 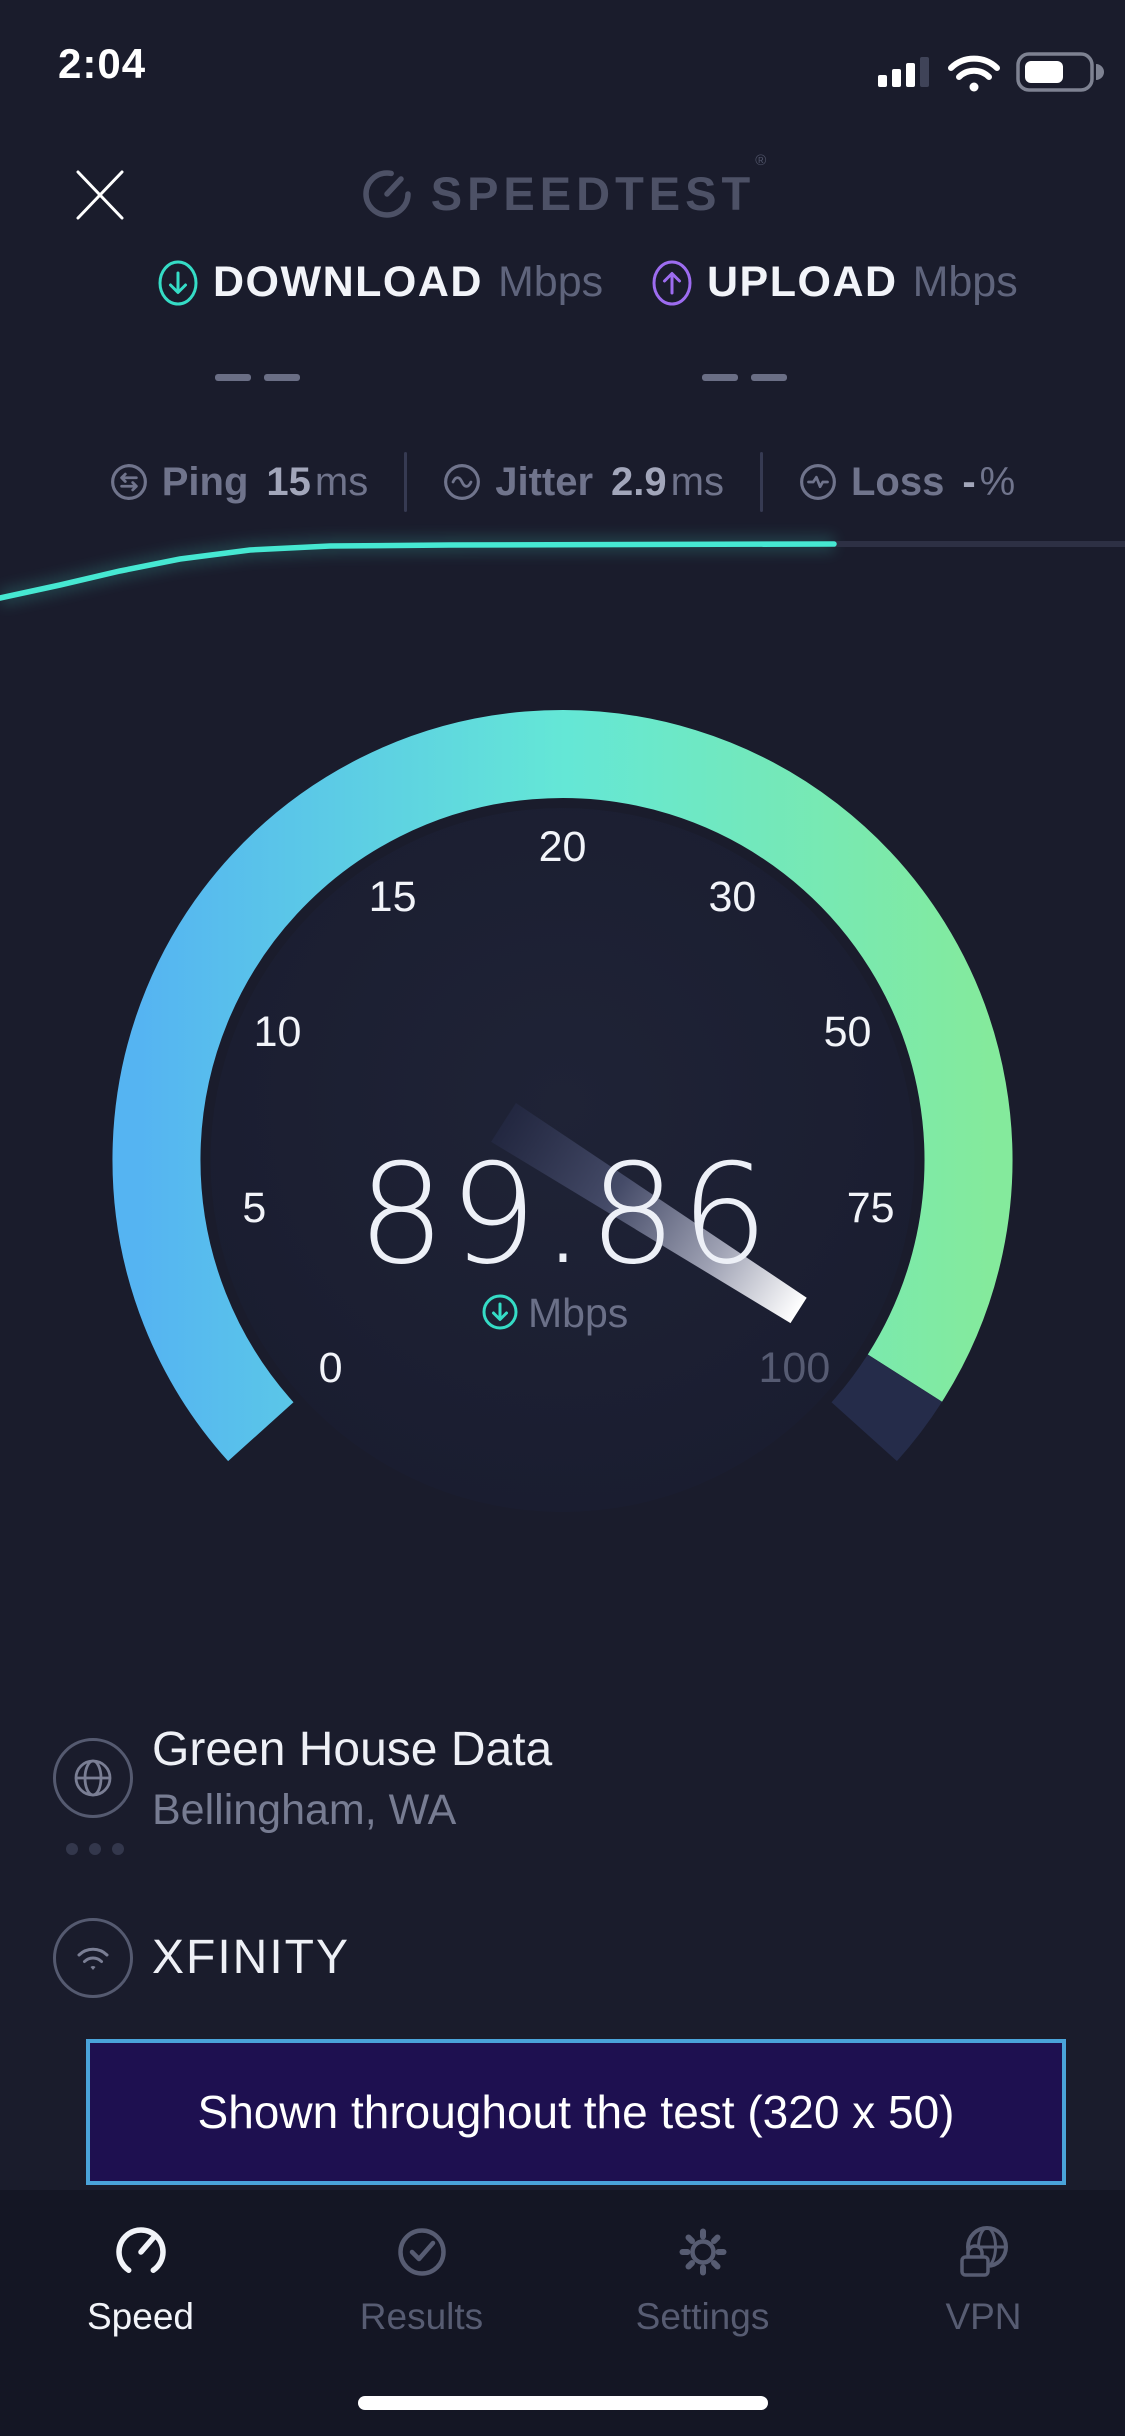 What do you see at coordinates (974, 73) in the screenshot?
I see `wifi-icon` at bounding box center [974, 73].